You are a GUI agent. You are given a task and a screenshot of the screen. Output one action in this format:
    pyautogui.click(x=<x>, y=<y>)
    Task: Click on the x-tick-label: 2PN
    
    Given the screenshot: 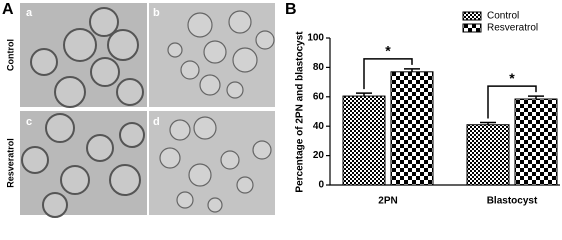 What is the action you would take?
    pyautogui.click(x=387, y=201)
    